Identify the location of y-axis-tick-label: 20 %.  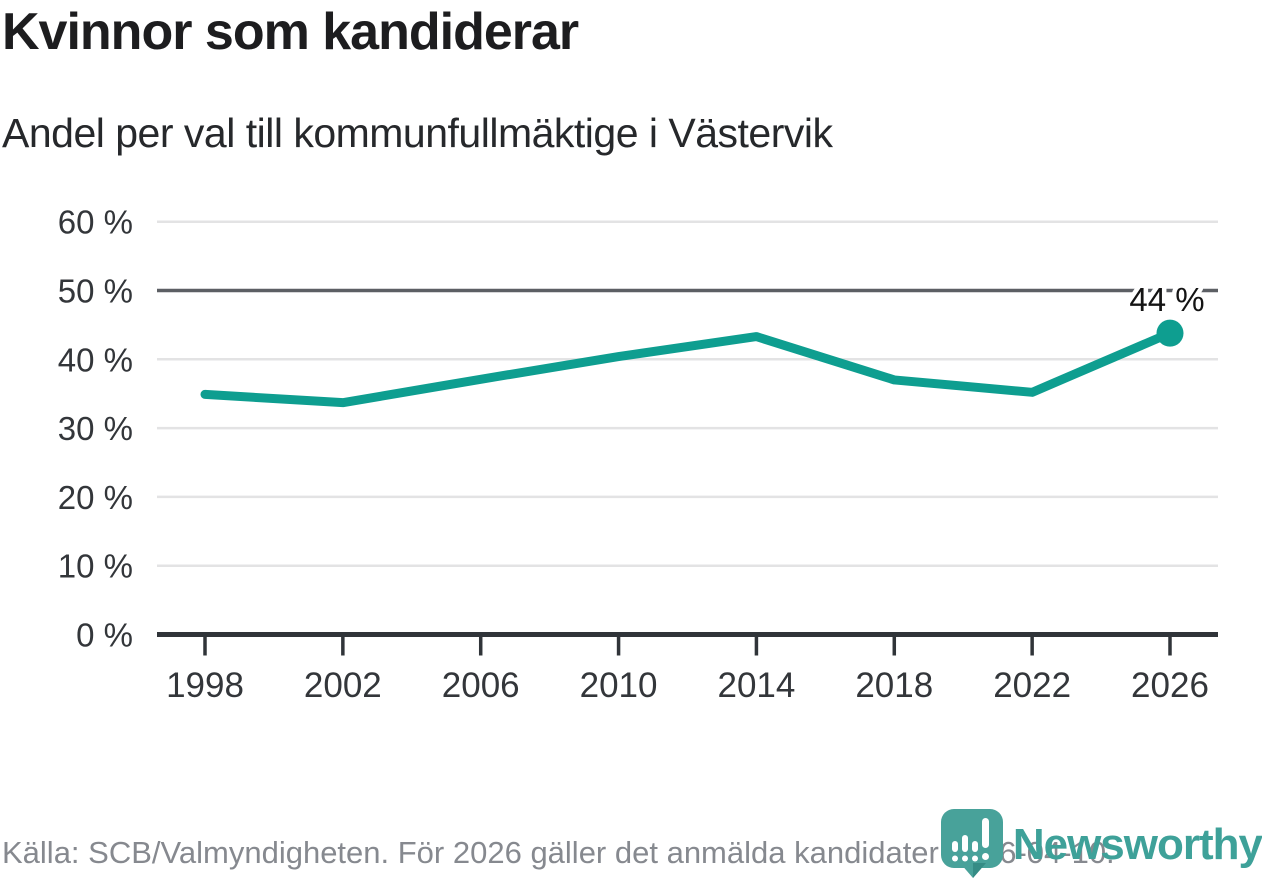
(95, 497).